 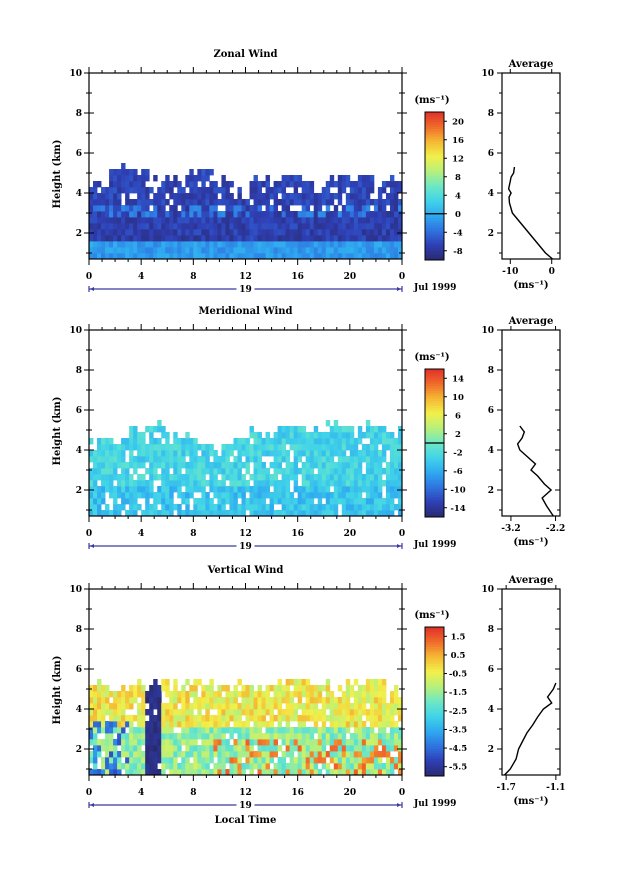 What do you see at coordinates (245, 290) in the screenshot?
I see `date-label: 19` at bounding box center [245, 290].